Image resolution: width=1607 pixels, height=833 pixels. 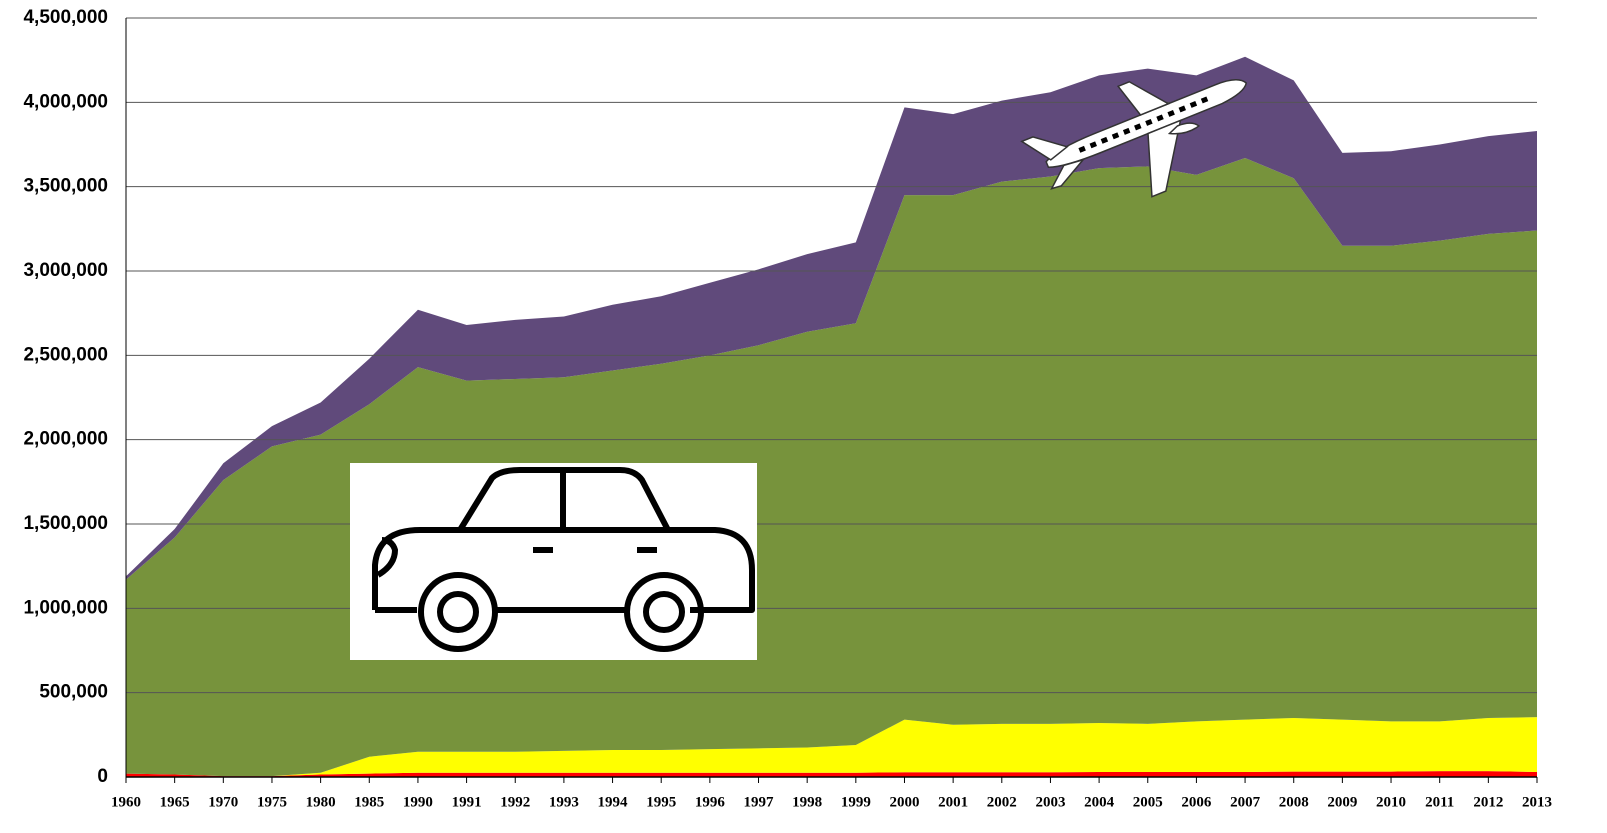 What do you see at coordinates (515, 802) in the screenshot?
I see `x-tick-label: 1992` at bounding box center [515, 802].